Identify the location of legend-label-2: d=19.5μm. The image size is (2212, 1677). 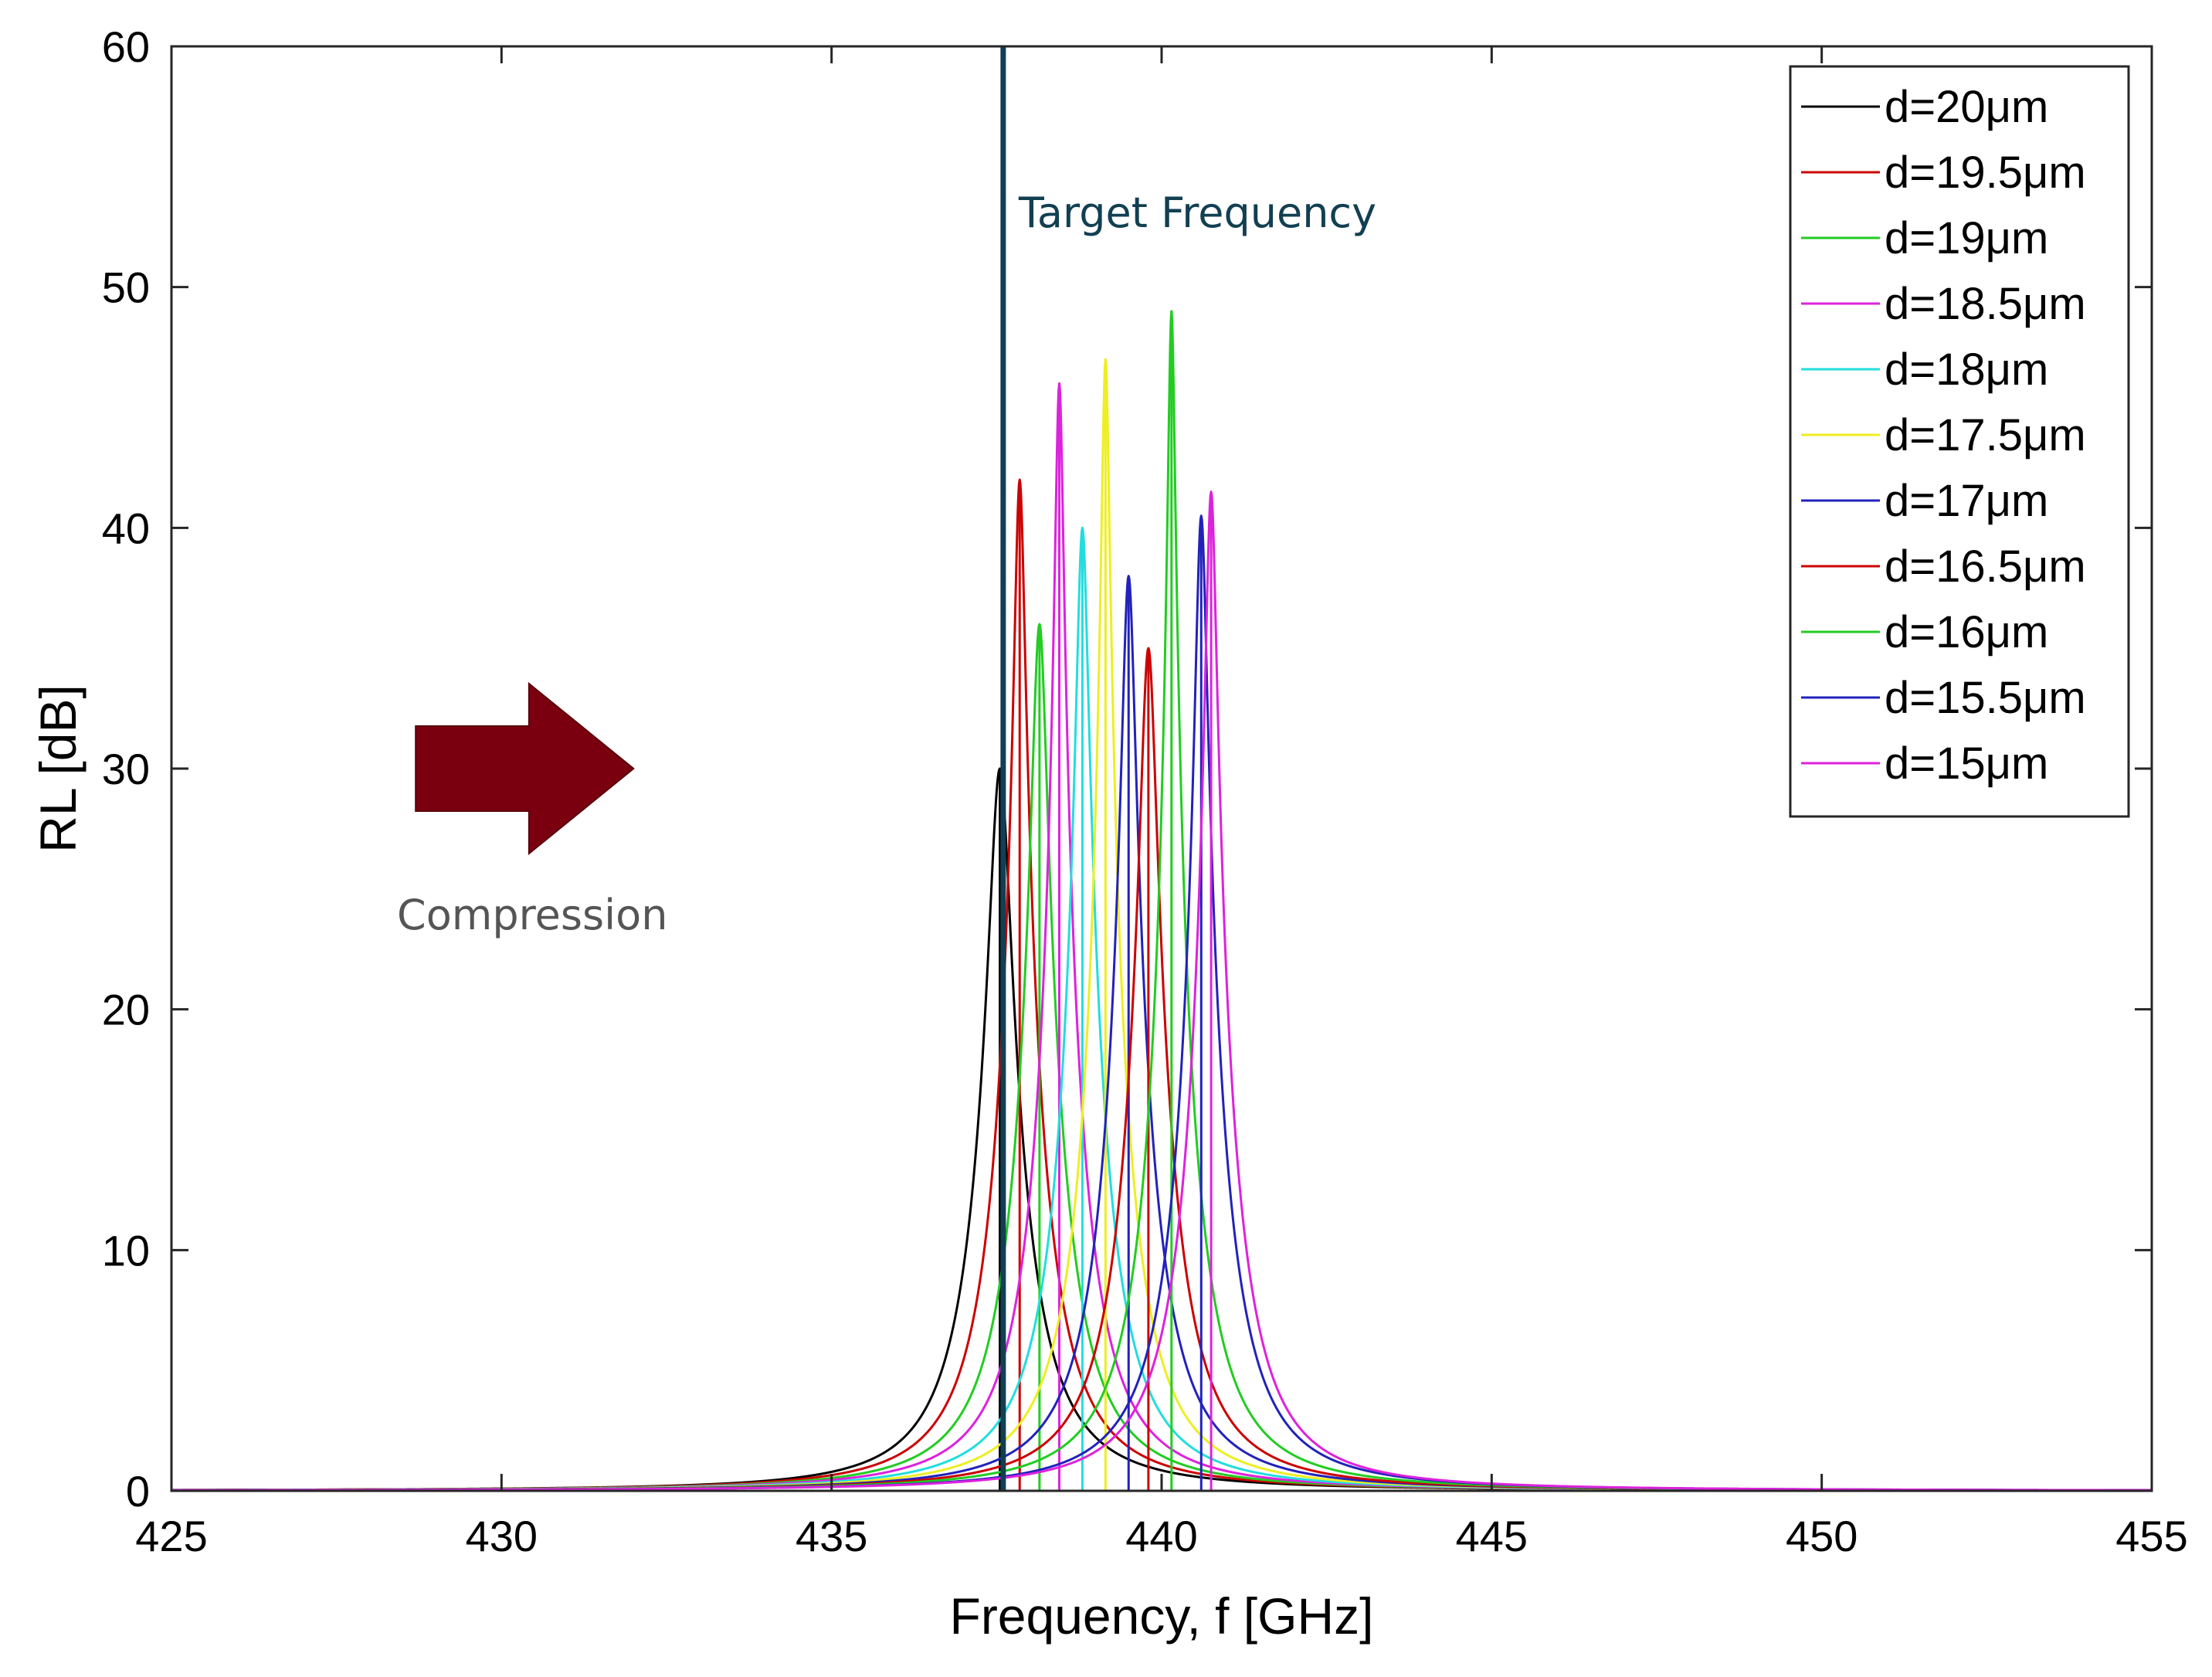
(1985, 173).